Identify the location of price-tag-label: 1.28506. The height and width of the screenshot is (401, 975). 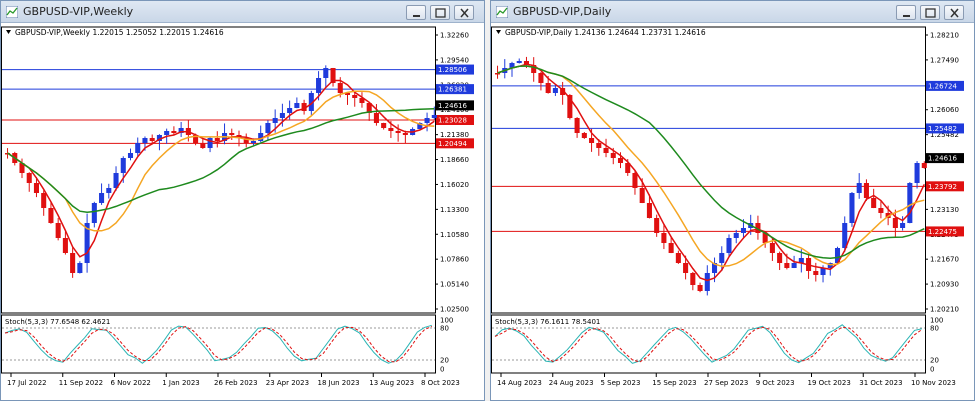
(452, 70).